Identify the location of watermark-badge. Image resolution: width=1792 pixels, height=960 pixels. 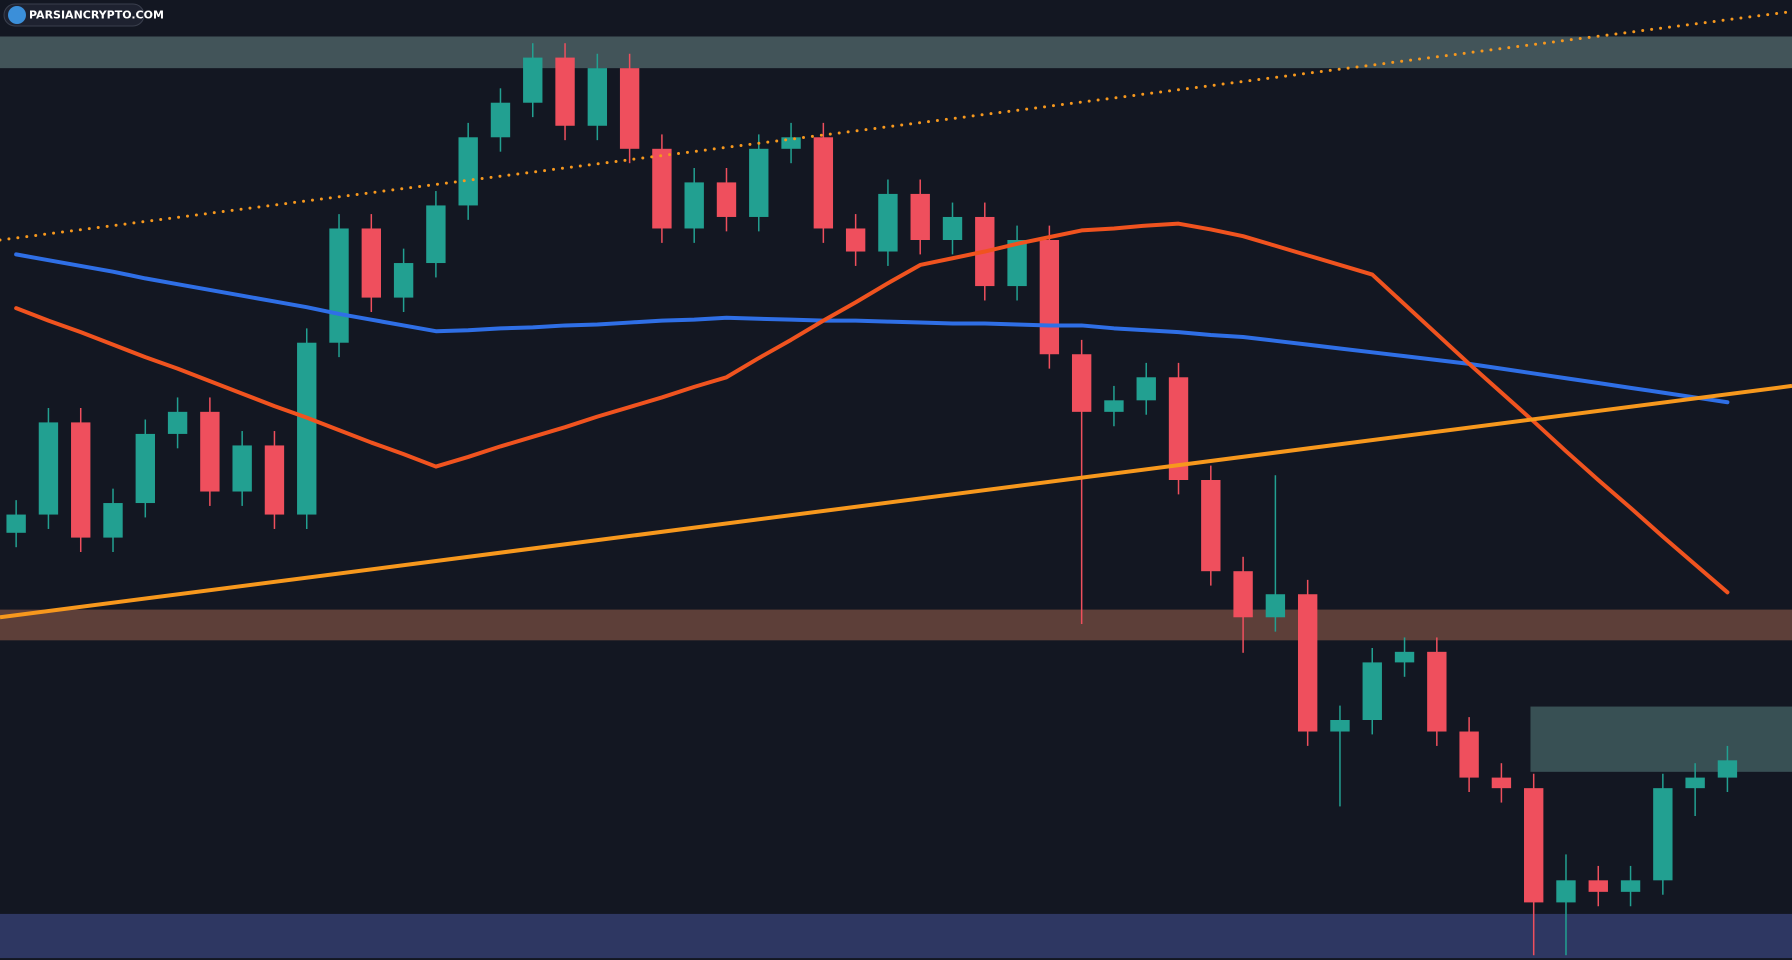
(74, 15).